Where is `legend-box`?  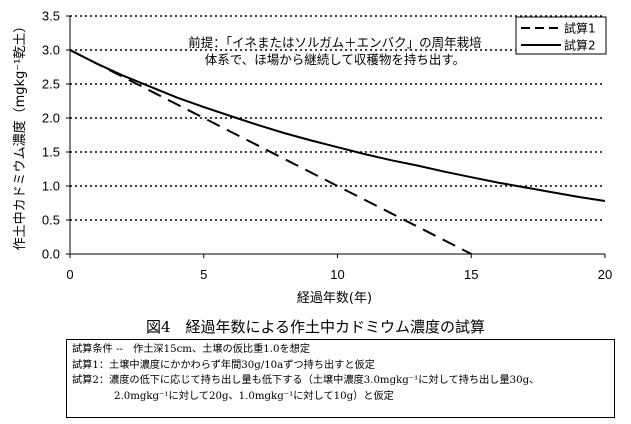 legend-box is located at coordinates (561, 35).